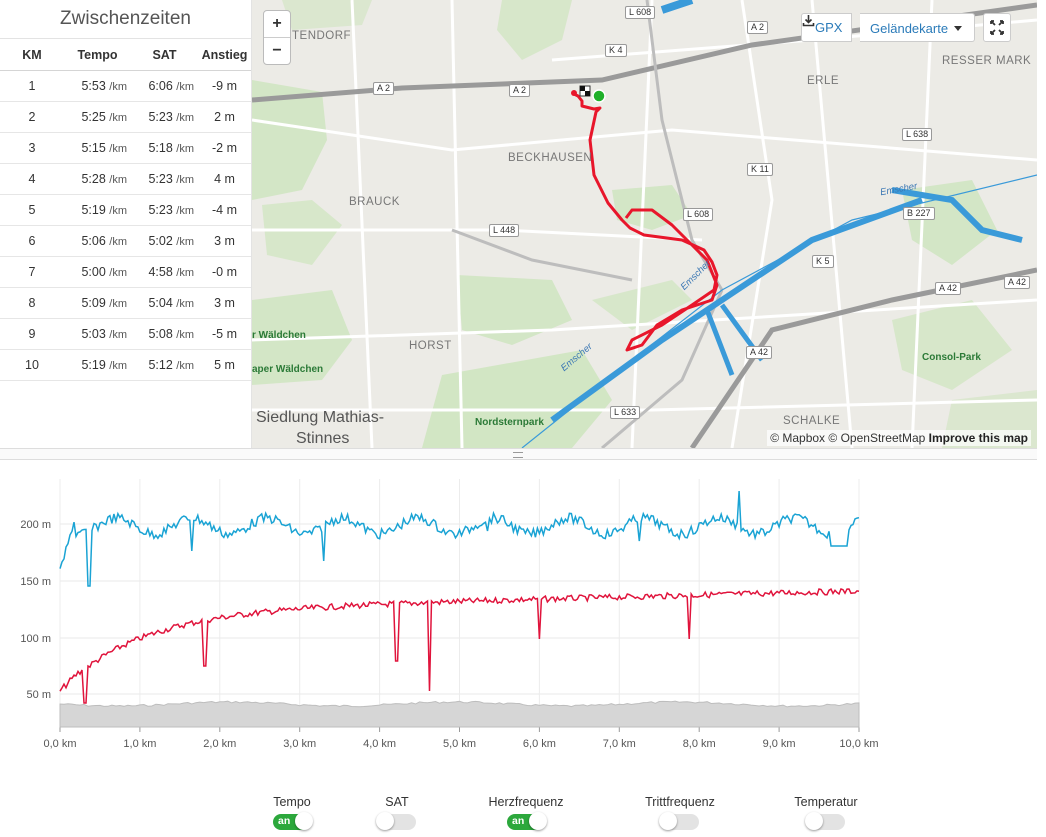  What do you see at coordinates (619, 744) in the screenshot?
I see `x-tick-label: 7,0 km` at bounding box center [619, 744].